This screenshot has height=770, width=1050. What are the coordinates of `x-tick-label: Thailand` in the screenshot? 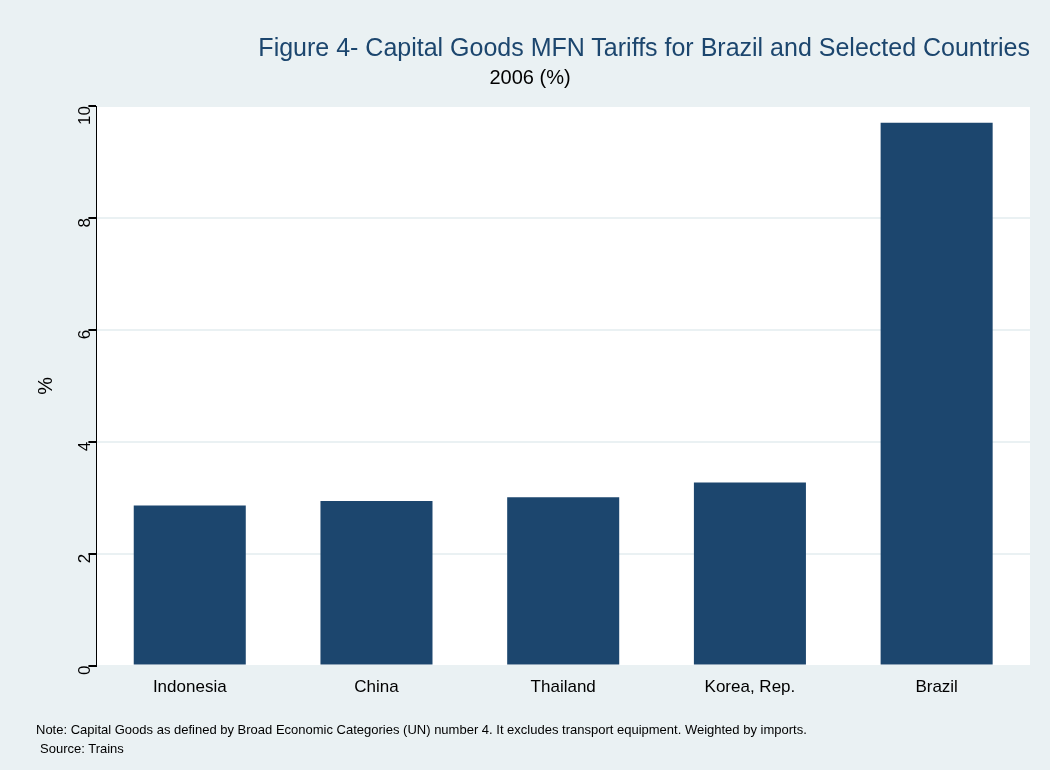 It's located at (563, 687).